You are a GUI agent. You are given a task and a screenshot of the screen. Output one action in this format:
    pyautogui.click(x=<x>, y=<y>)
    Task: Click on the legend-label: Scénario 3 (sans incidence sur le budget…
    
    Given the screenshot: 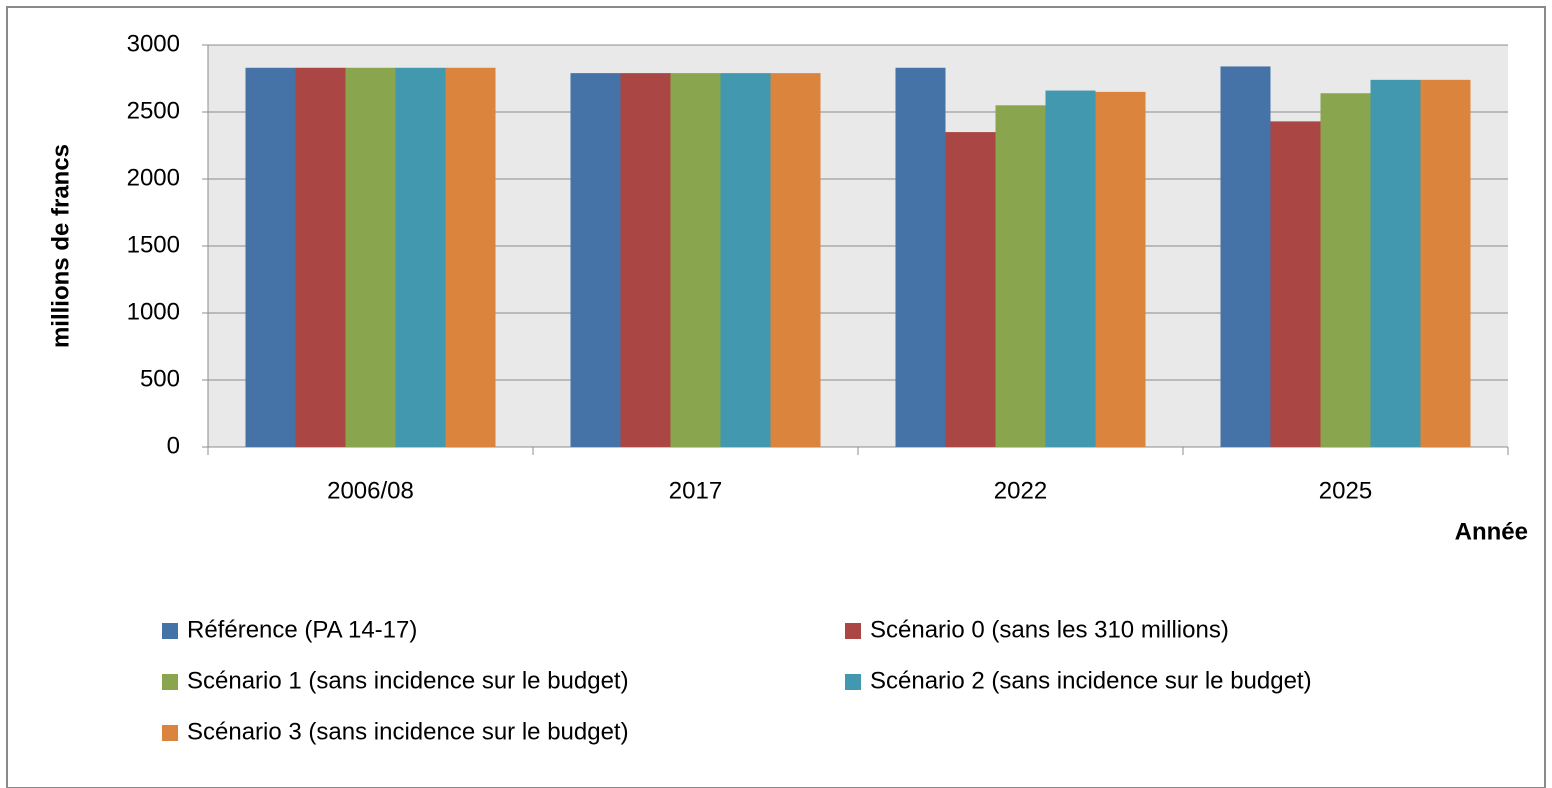 What is the action you would take?
    pyautogui.click(x=408, y=731)
    